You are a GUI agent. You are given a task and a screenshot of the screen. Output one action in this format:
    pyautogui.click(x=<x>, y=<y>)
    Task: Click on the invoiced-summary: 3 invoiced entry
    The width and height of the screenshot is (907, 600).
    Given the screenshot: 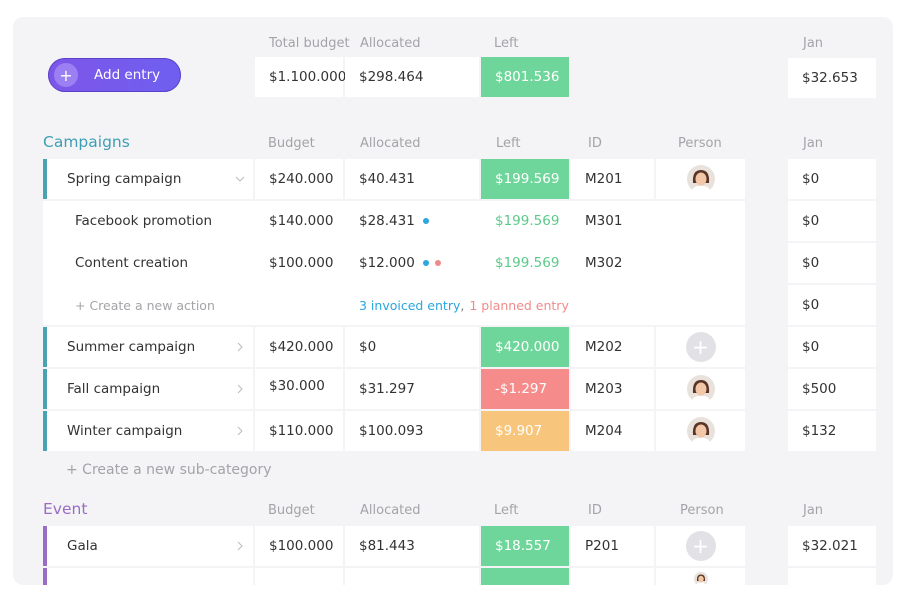 What is the action you would take?
    pyautogui.click(x=410, y=305)
    